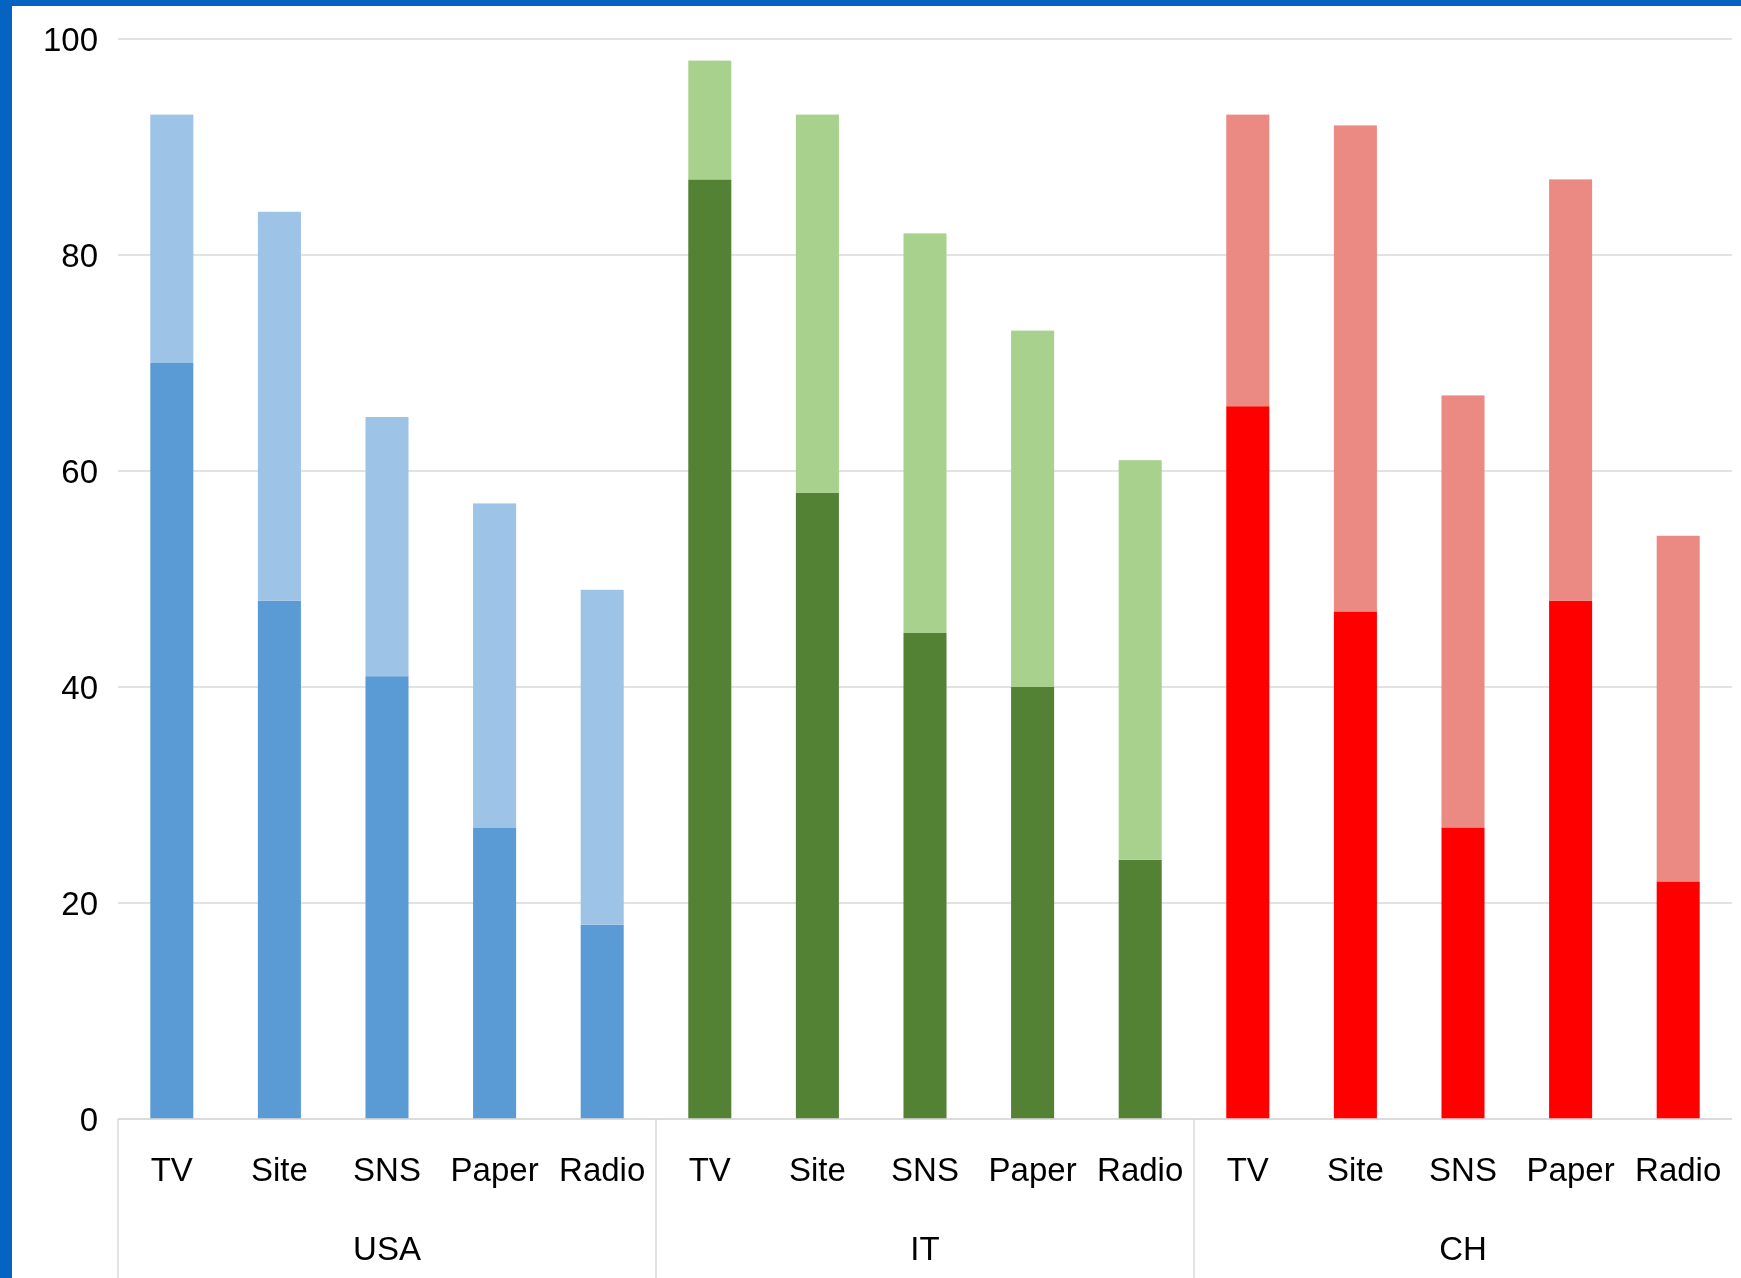 The image size is (1741, 1278). I want to click on x-axis-title: CH, so click(1463, 1248).